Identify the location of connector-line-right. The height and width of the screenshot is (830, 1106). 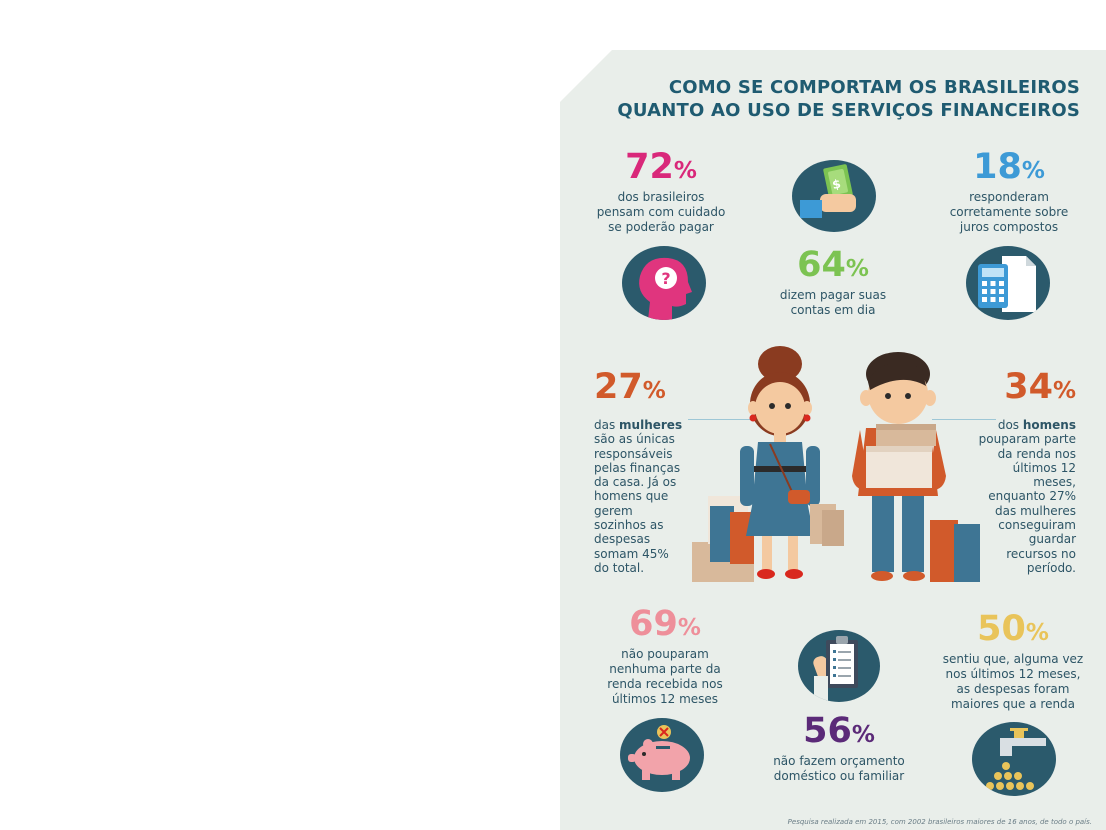
(964, 419).